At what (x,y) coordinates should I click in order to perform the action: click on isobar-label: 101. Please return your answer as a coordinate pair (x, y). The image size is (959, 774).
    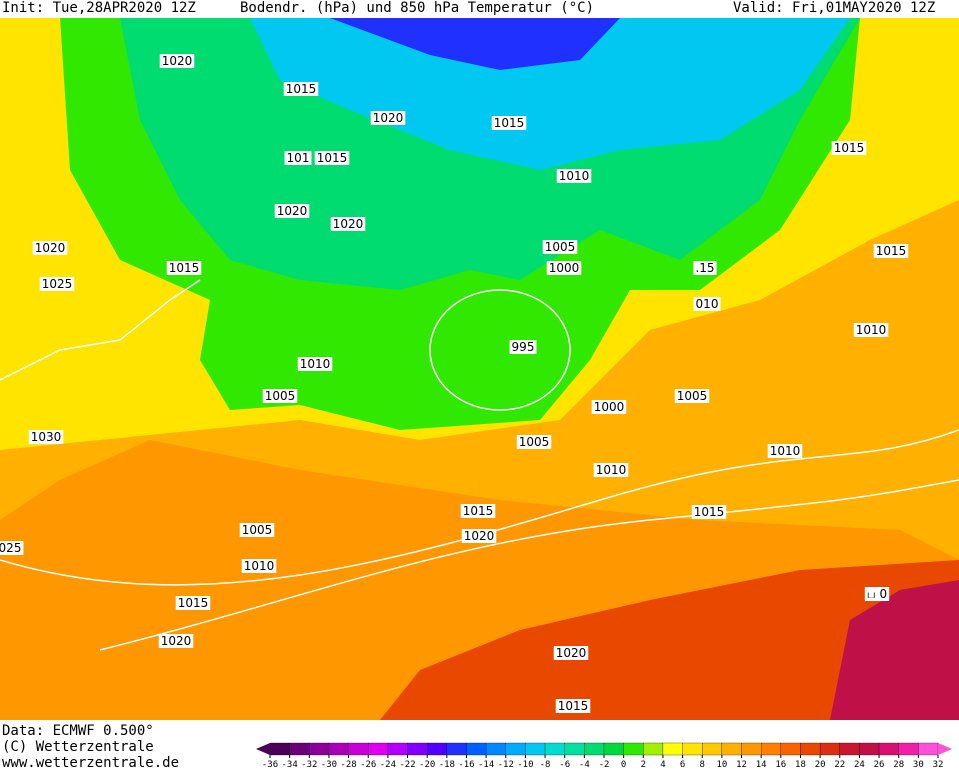
    Looking at the image, I should click on (298, 158).